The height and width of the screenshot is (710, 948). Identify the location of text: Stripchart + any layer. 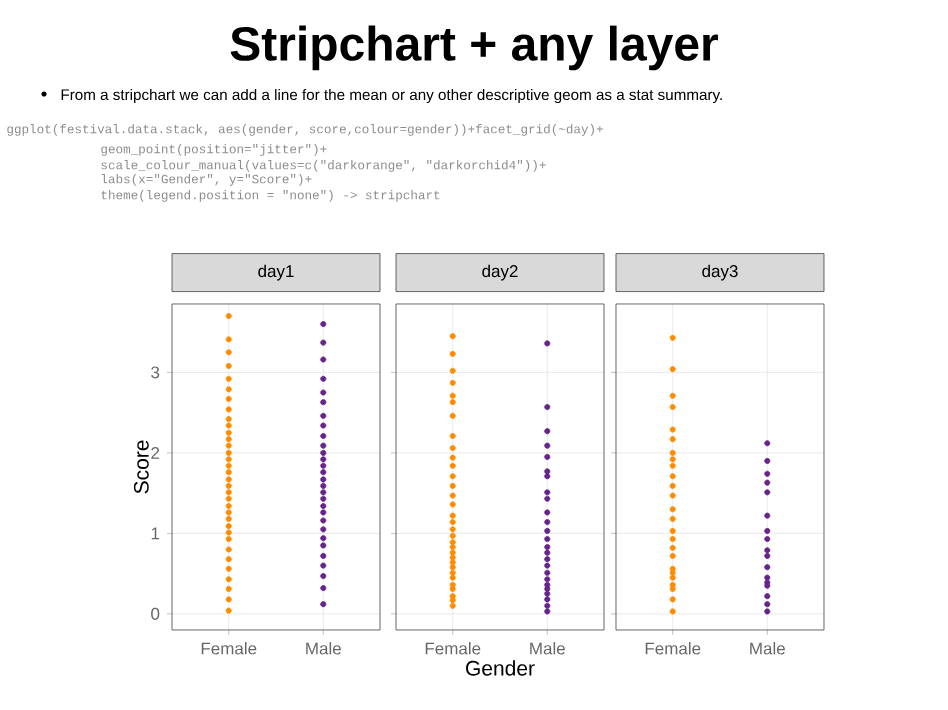
(474, 48).